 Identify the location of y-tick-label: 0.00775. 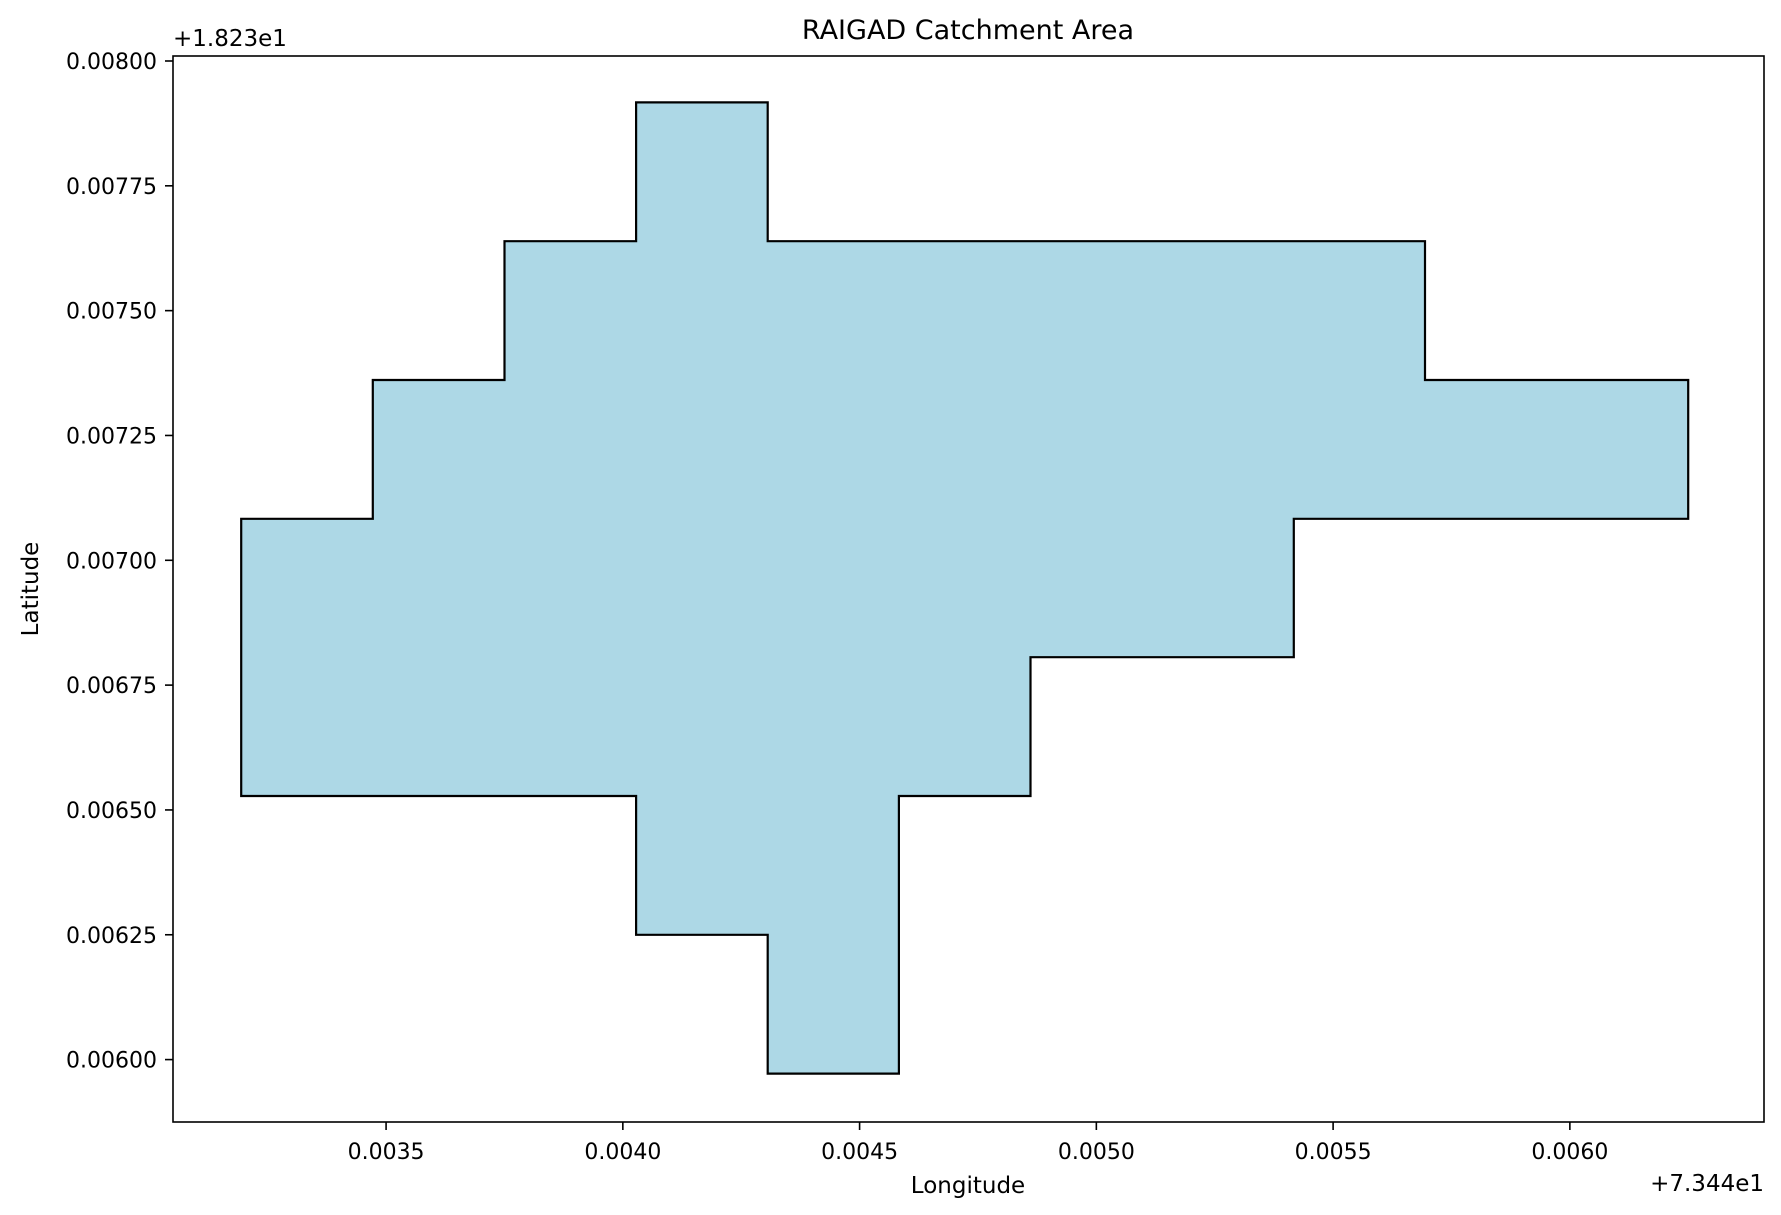
(111, 187).